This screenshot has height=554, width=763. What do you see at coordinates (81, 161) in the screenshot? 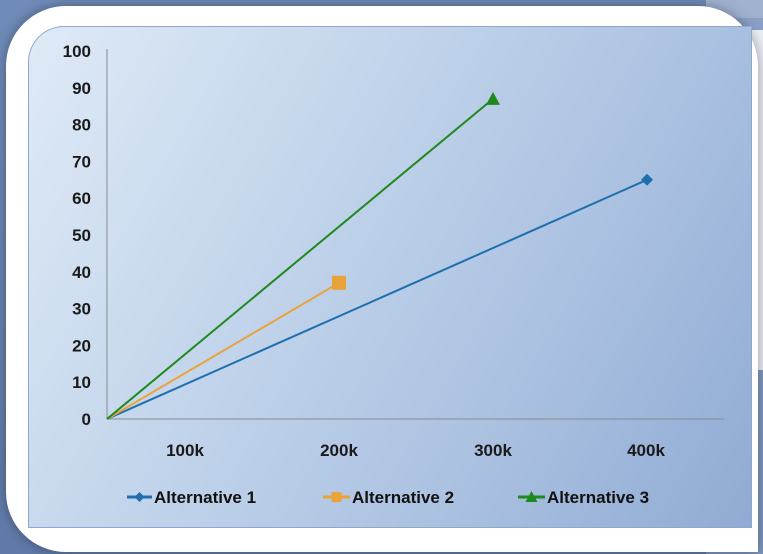
I see `y-tick-label: 70` at bounding box center [81, 161].